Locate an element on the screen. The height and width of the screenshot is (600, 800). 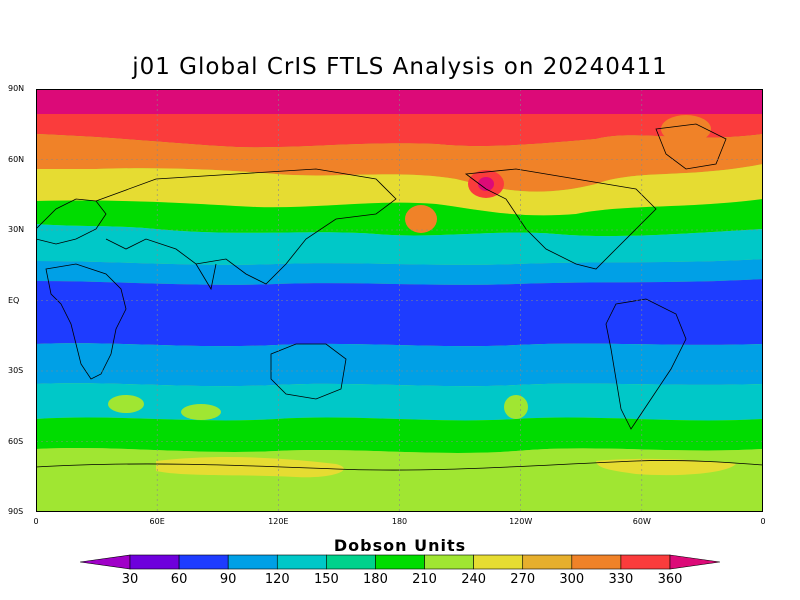
lat-tick-label: 60S is located at coordinates (16, 441).